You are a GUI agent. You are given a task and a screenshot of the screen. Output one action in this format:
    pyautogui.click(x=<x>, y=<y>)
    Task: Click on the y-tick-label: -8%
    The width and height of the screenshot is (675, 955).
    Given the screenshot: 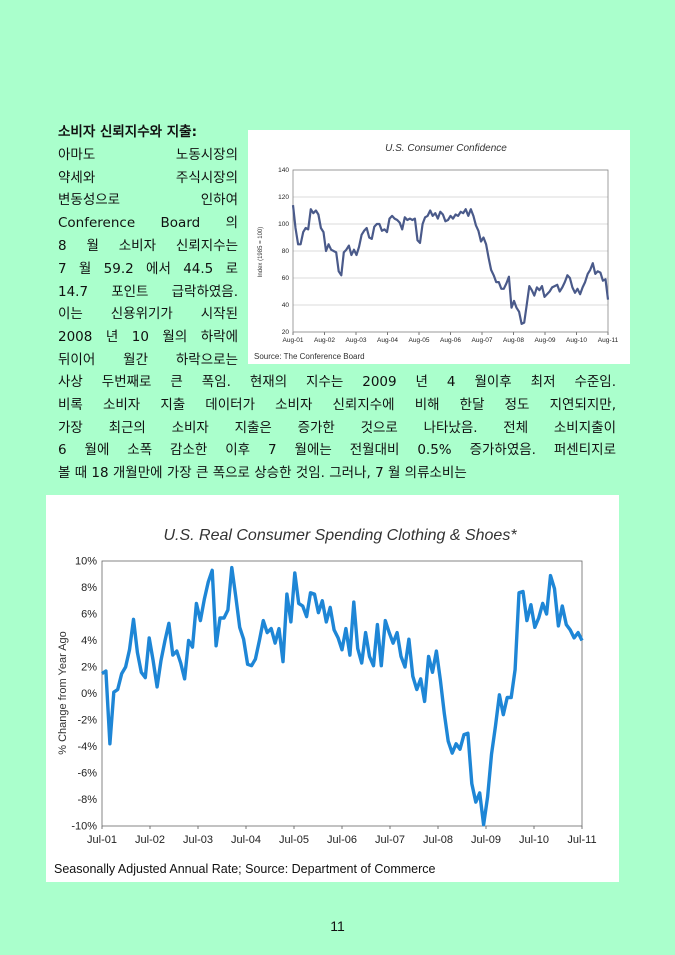 What is the action you would take?
    pyautogui.click(x=87, y=800)
    